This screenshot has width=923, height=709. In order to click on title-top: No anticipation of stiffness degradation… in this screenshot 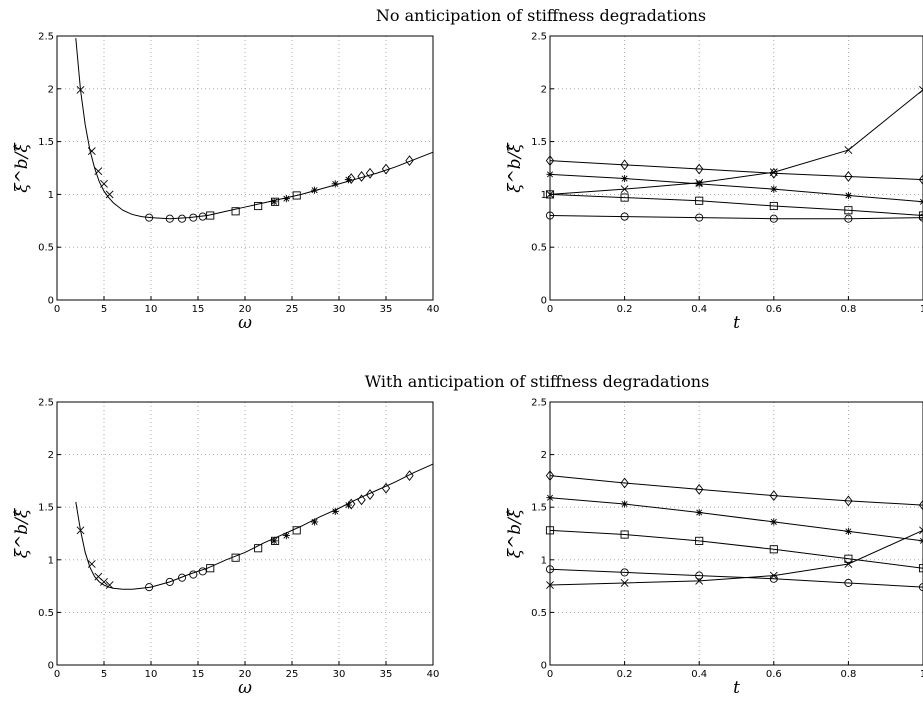, I will do `click(541, 15)`.